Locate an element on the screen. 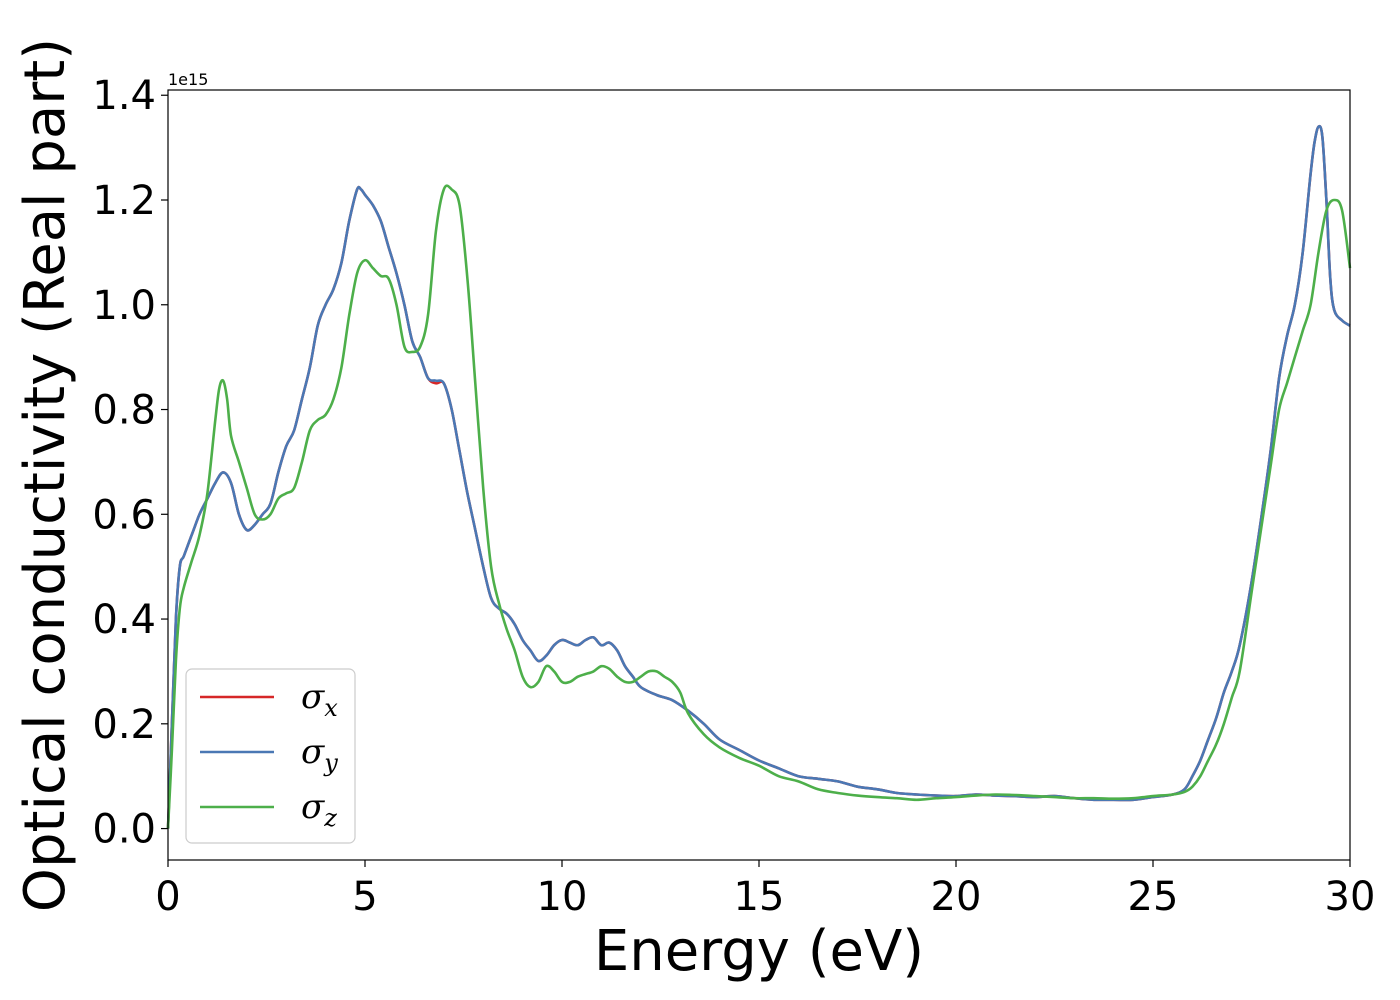 The height and width of the screenshot is (1000, 1400). x-tick-label: 30 is located at coordinates (1350, 897).